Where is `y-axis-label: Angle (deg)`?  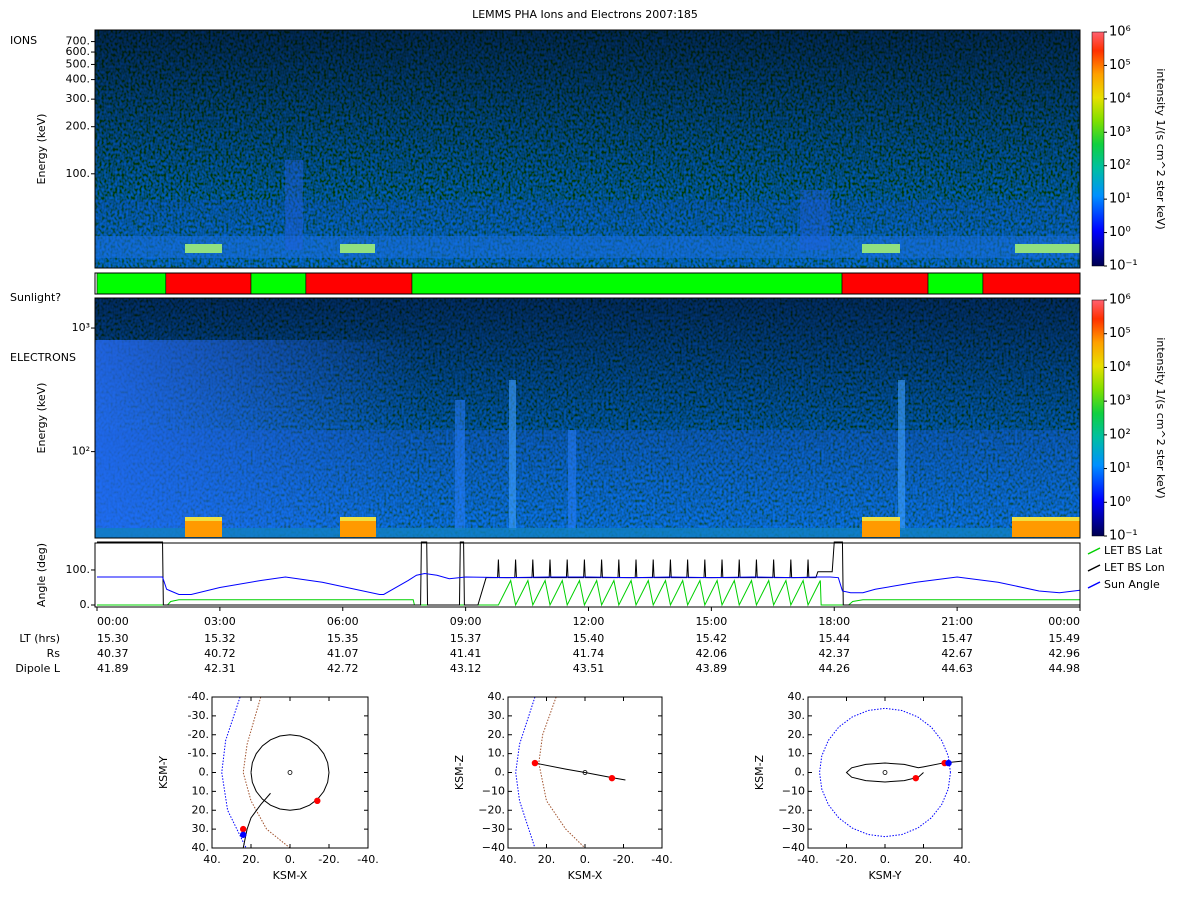 y-axis-label: Angle (deg) is located at coordinates (41, 575).